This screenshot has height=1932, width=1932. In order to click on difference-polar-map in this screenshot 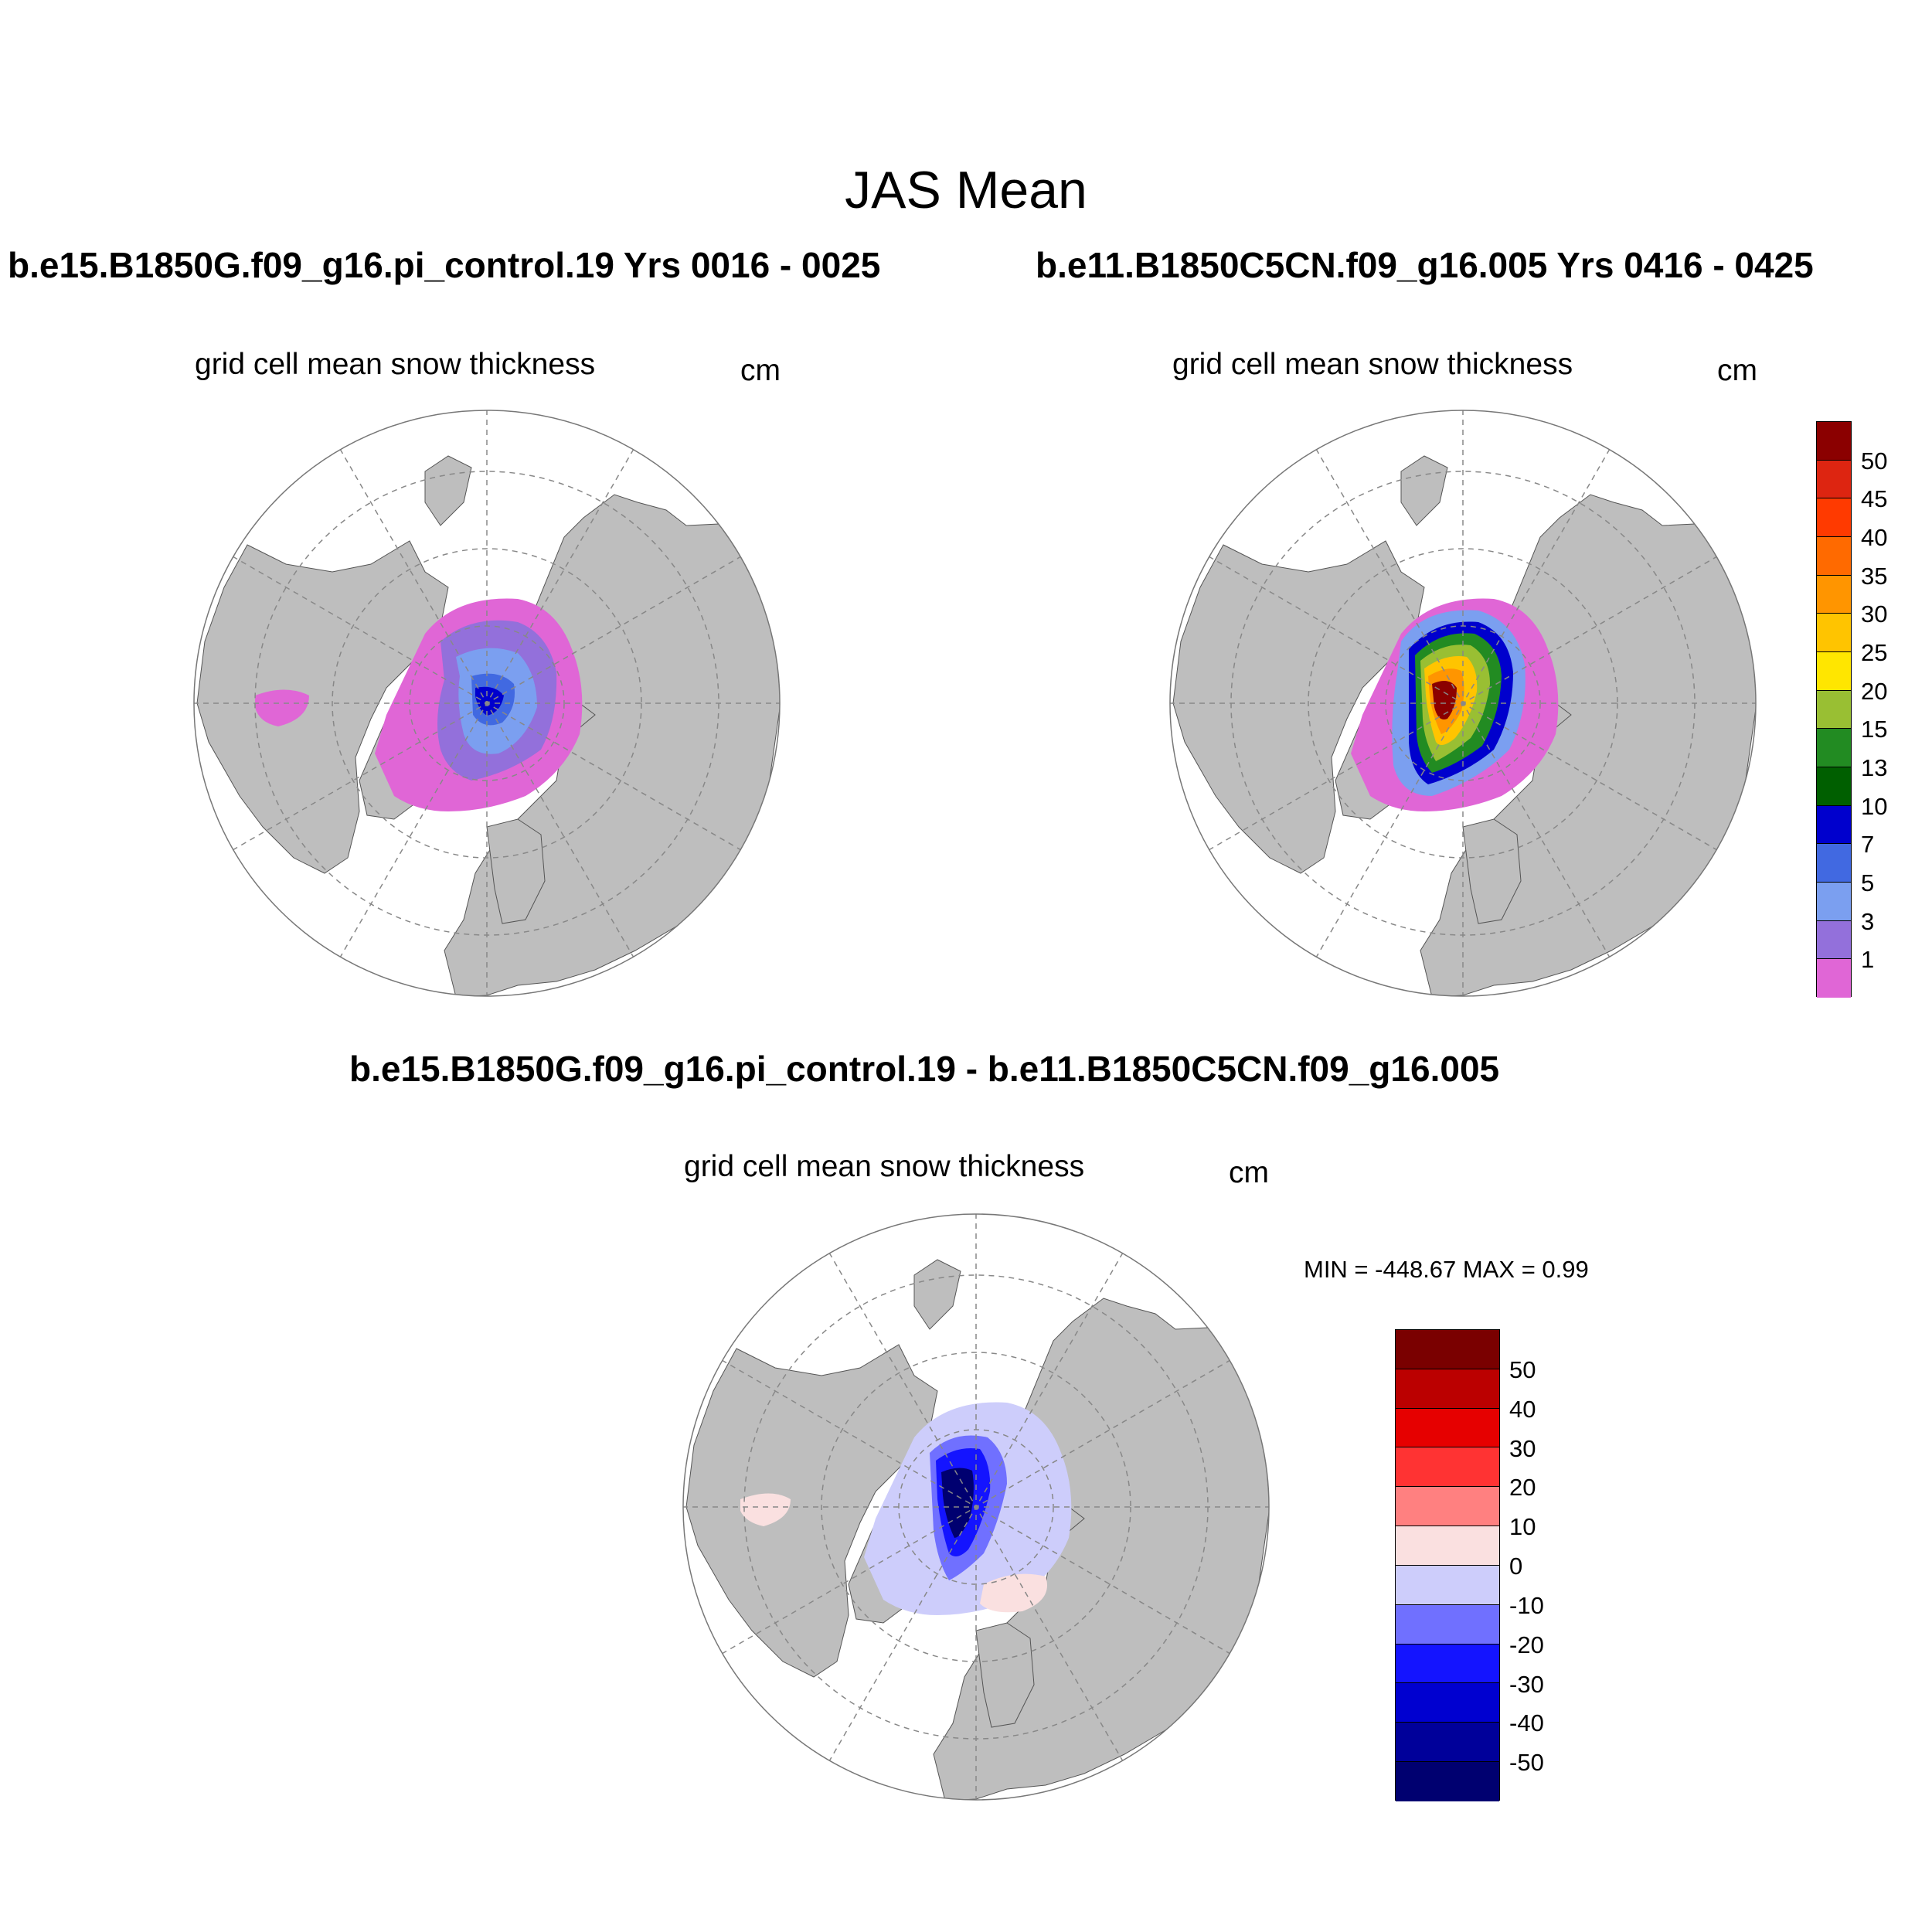, I will do `click(976, 1507)`.